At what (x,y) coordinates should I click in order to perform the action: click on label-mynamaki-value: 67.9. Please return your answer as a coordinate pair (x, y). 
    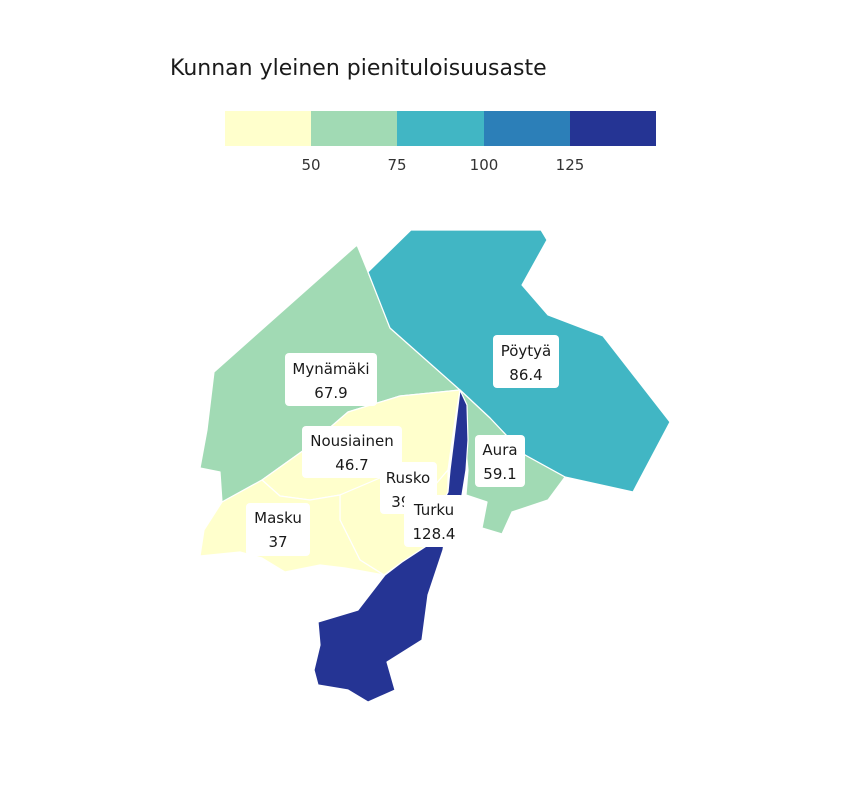
    Looking at the image, I should click on (330, 393).